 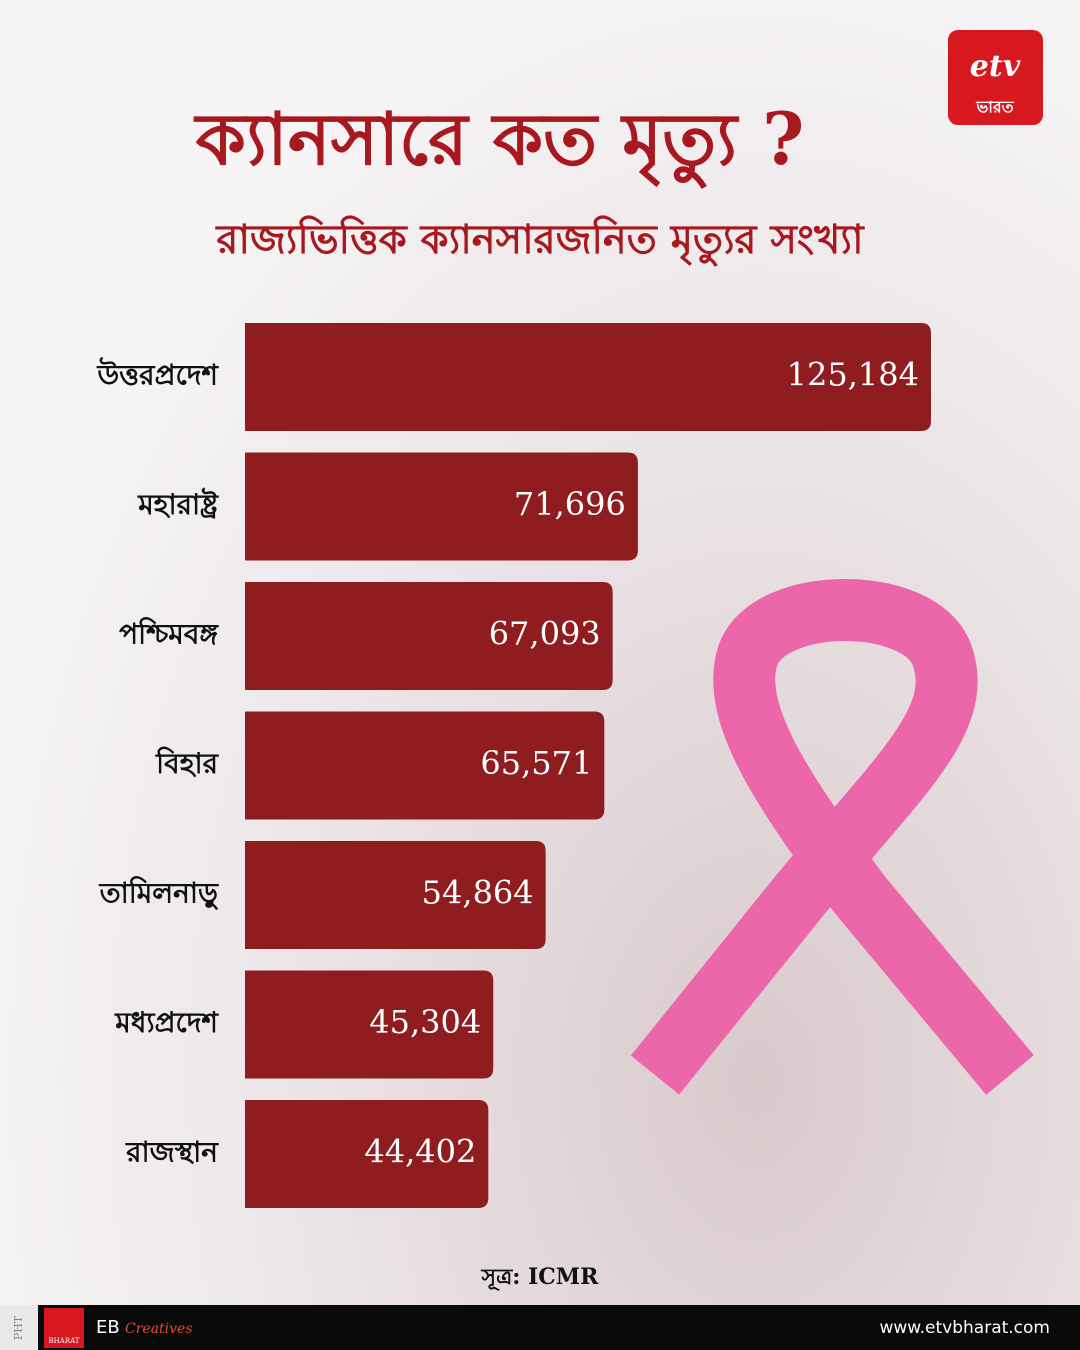 What do you see at coordinates (172, 1152) in the screenshot?
I see `y-tick-label: রাজস্থান` at bounding box center [172, 1152].